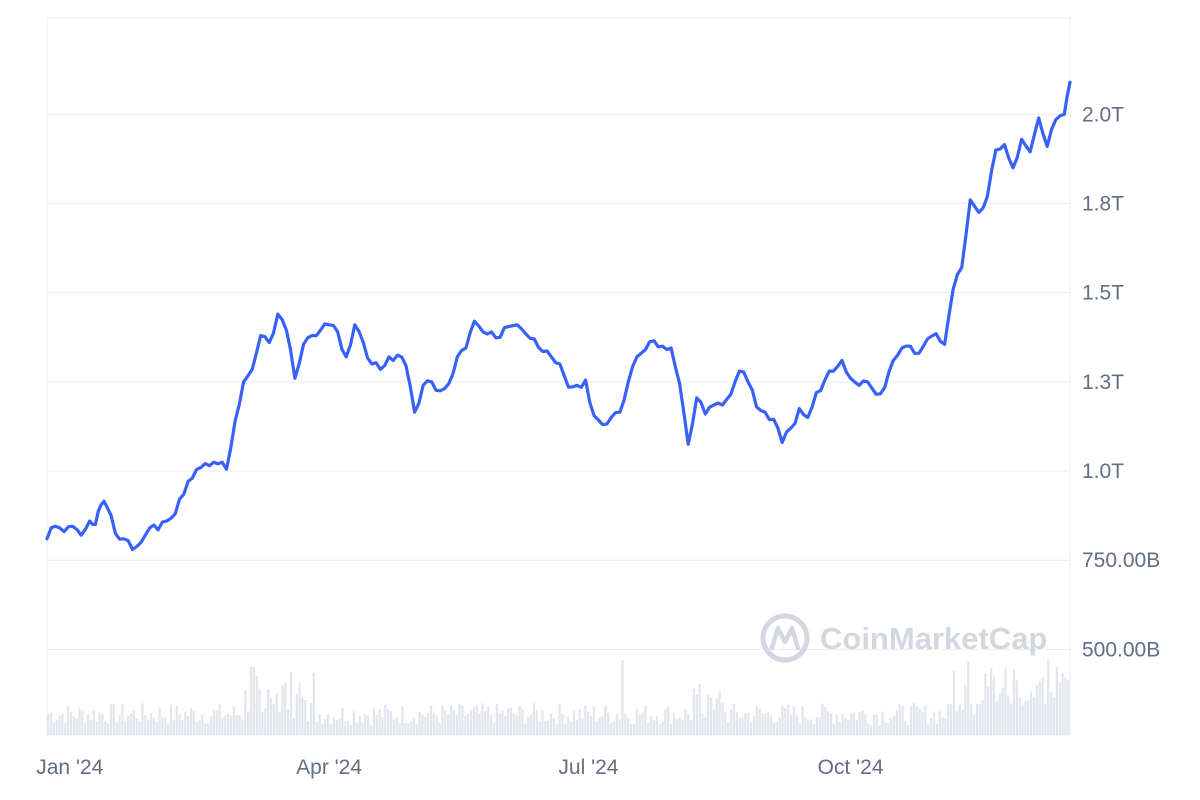 This screenshot has height=800, width=1200. Describe the element at coordinates (1103, 293) in the screenshot. I see `y-tick-label: 1.5T` at that location.